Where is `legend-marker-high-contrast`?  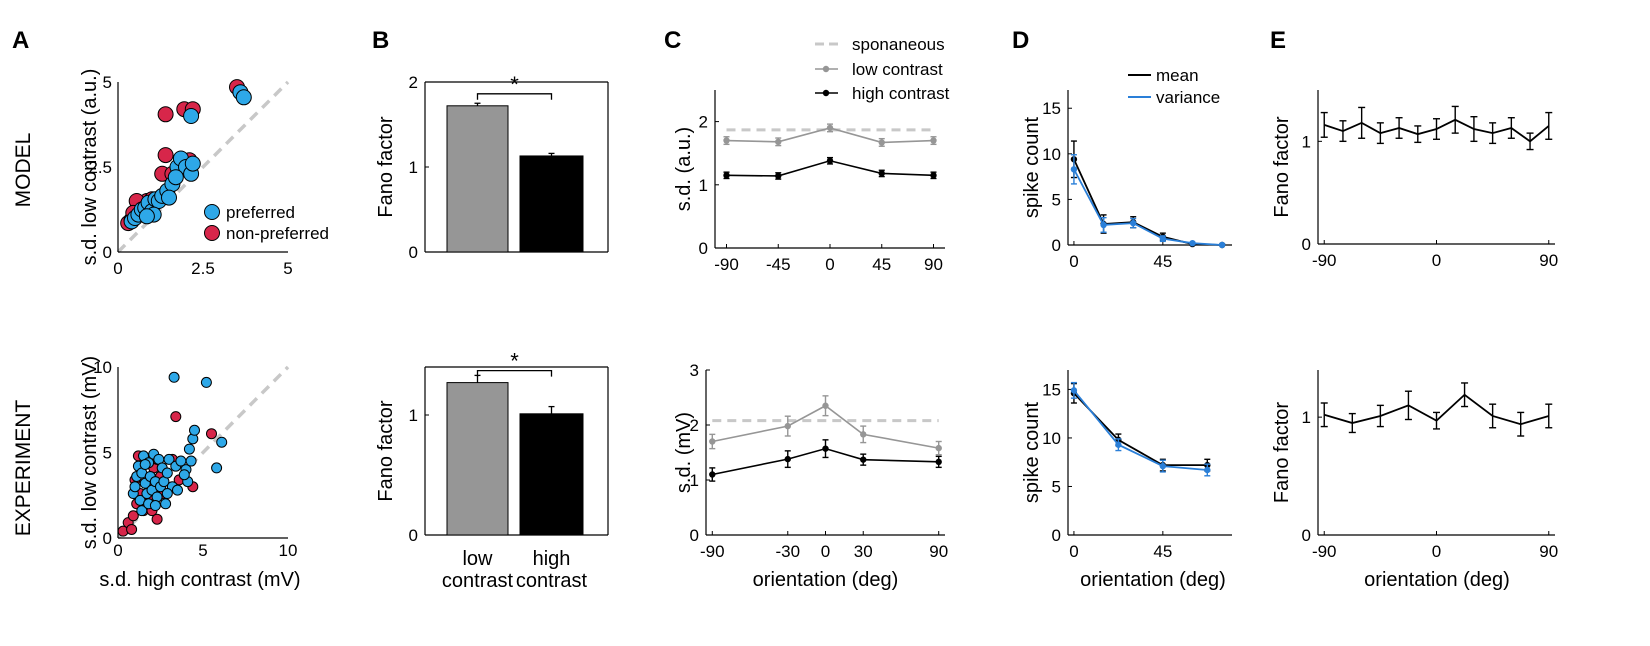
legend-marker-high-contrast is located at coordinates (826, 93).